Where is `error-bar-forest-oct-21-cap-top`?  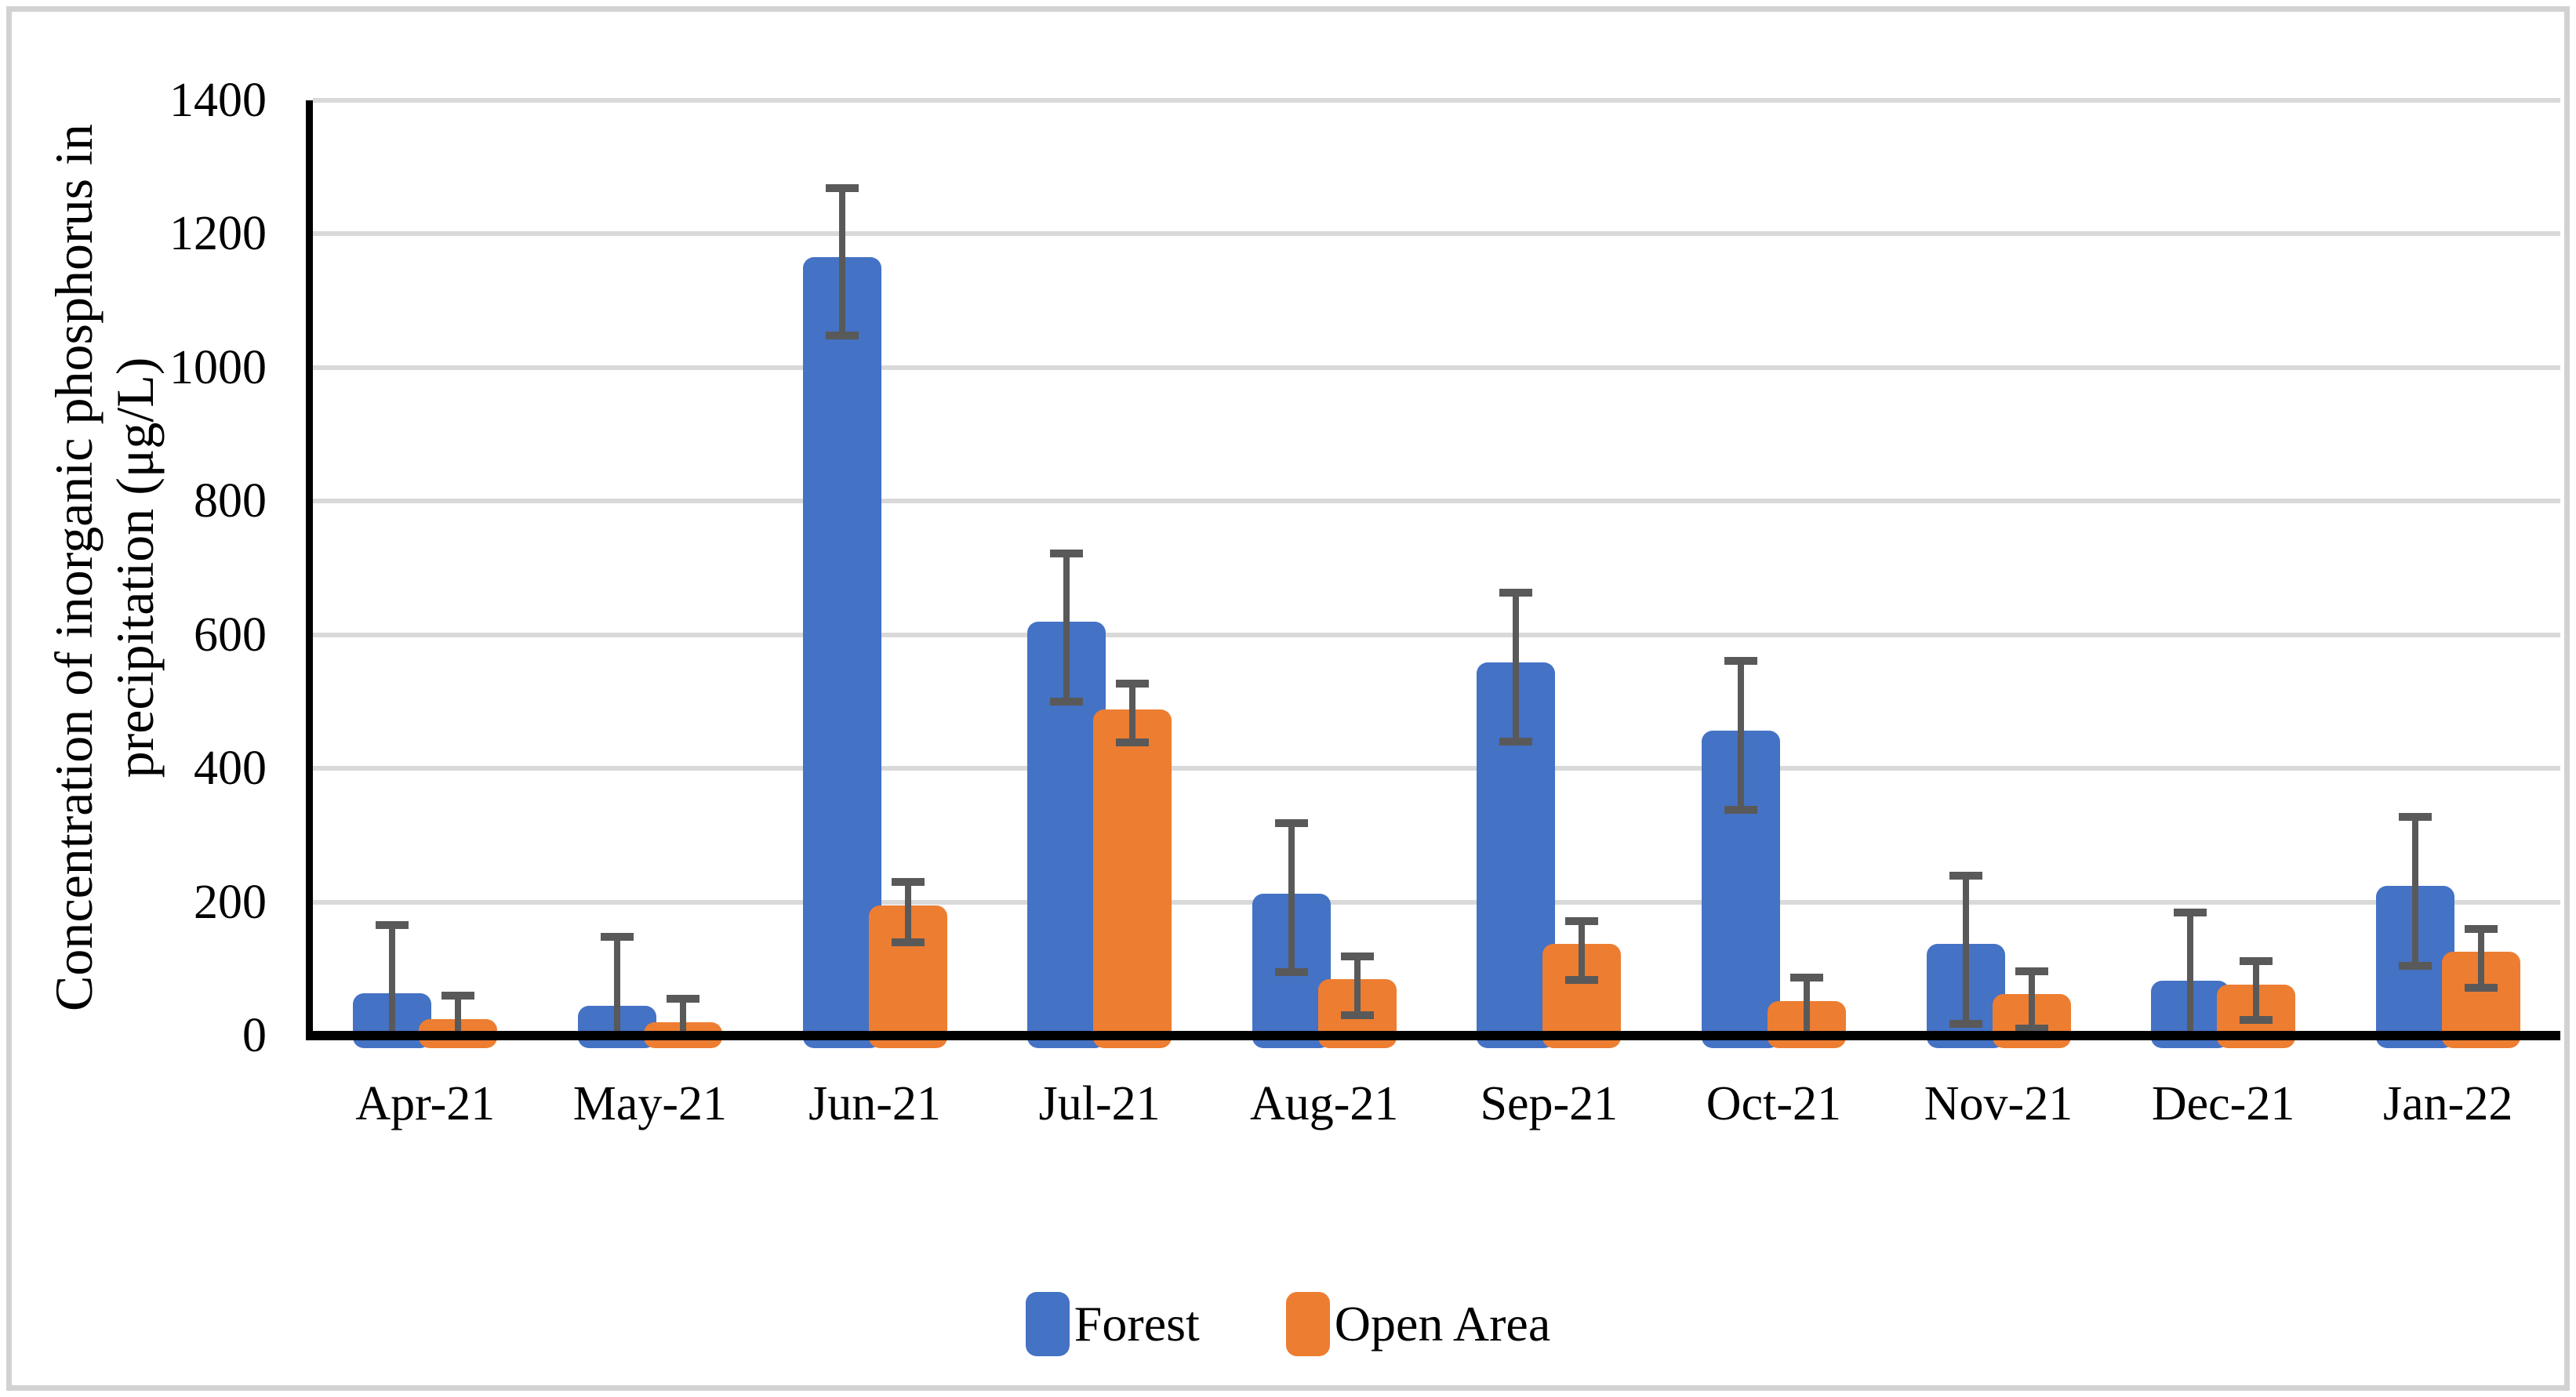 error-bar-forest-oct-21-cap-top is located at coordinates (1740, 660).